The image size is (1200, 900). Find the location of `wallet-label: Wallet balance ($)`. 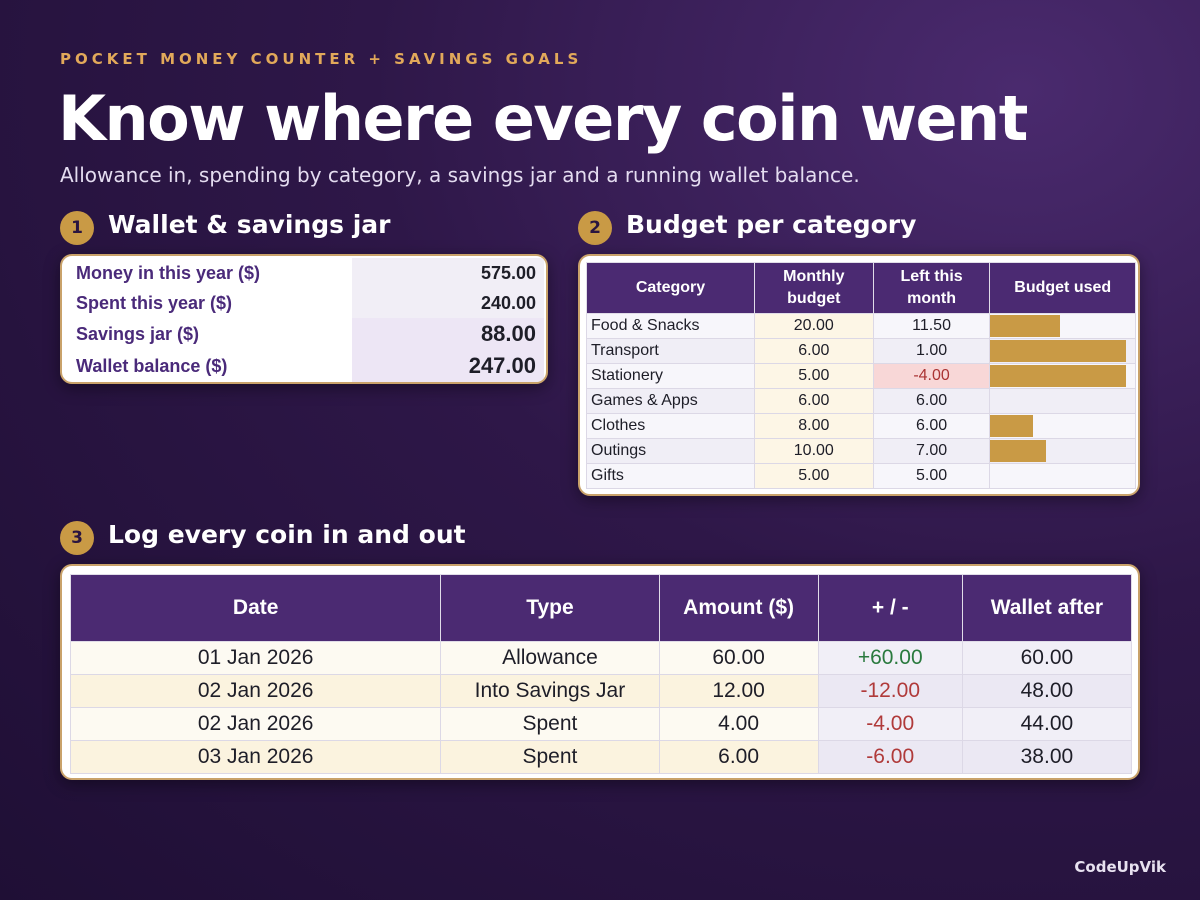

wallet-label: Wallet balance ($) is located at coordinates (152, 365).